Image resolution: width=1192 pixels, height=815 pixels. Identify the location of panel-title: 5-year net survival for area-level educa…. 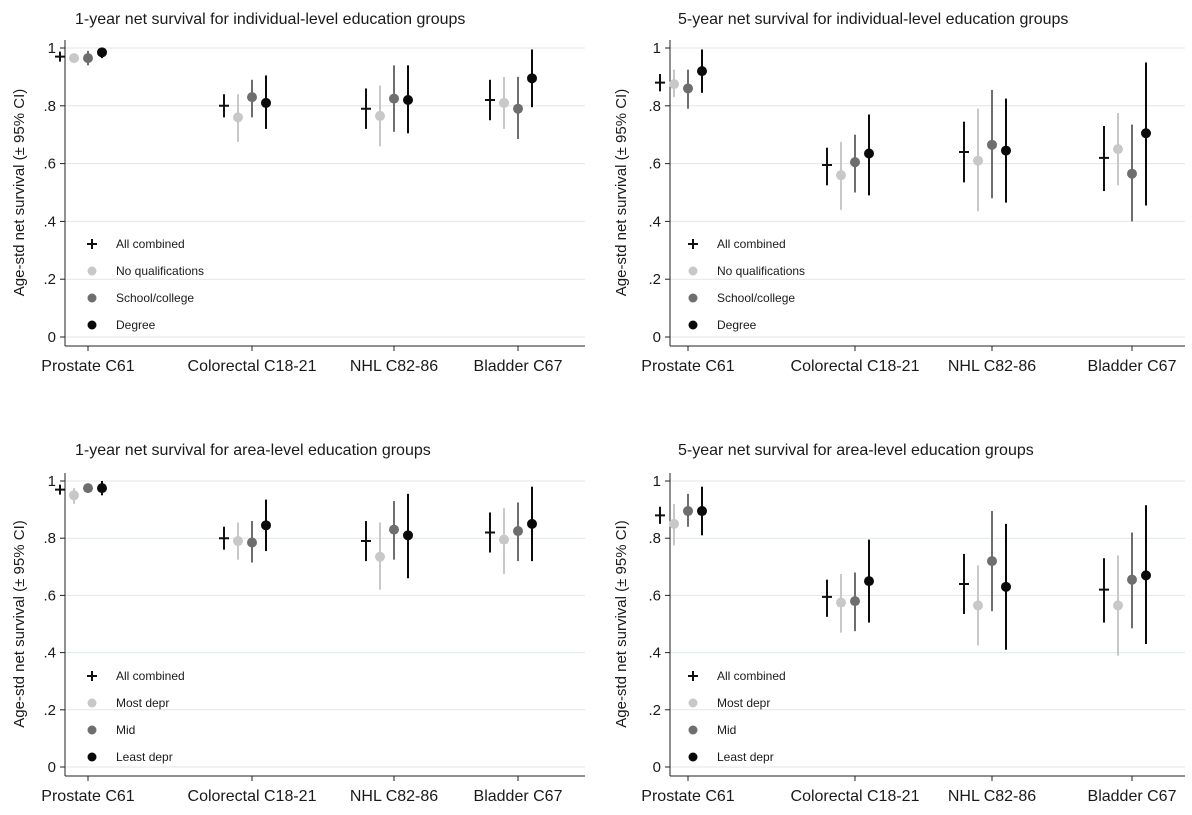
(856, 450).